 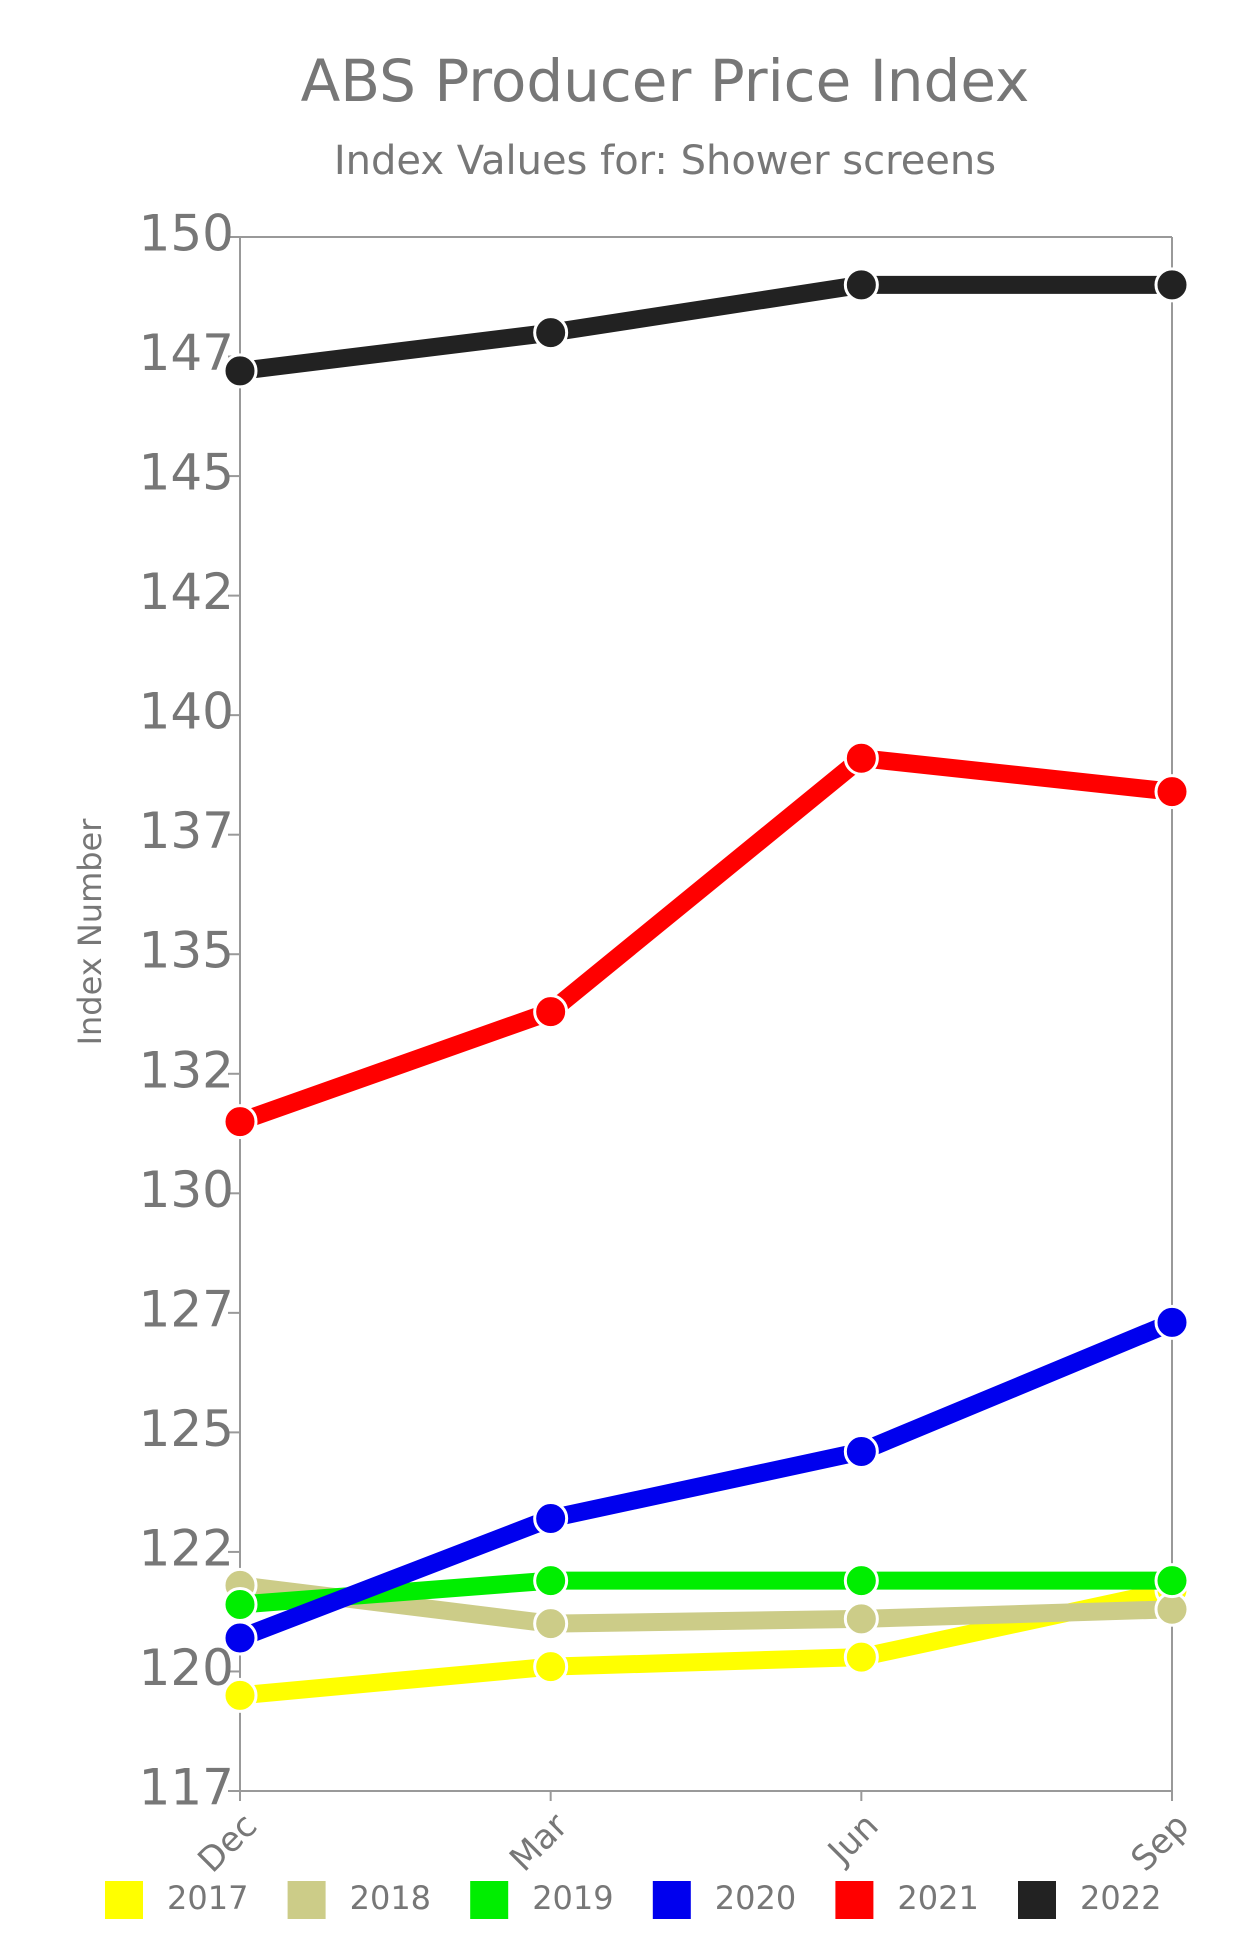 What do you see at coordinates (90, 932) in the screenshot?
I see `y-axis-label: Index Number` at bounding box center [90, 932].